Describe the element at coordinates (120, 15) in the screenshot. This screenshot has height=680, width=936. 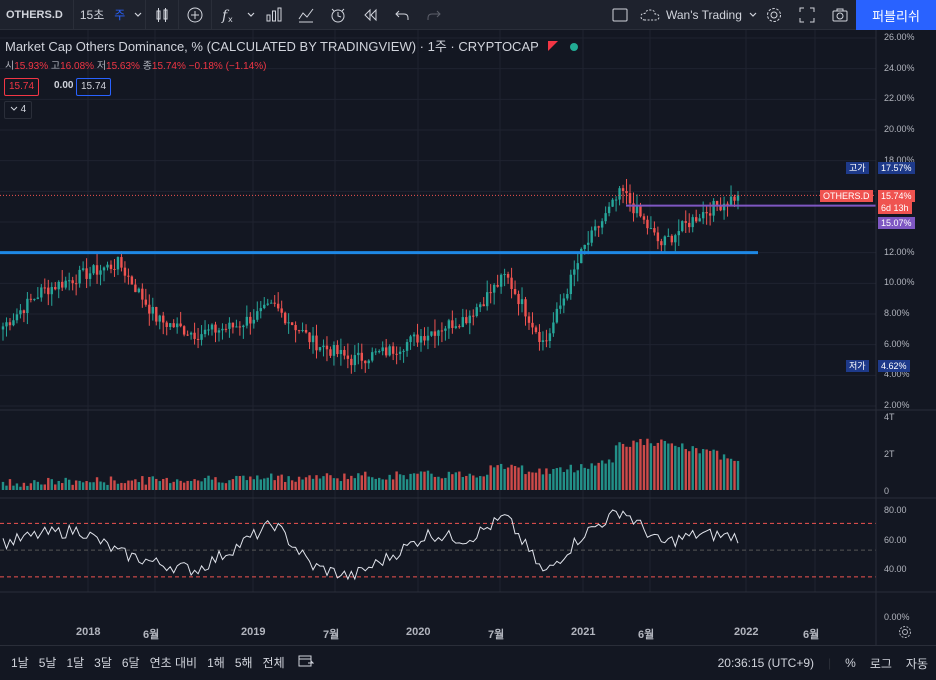
I see `interval-week-button: 주` at that location.